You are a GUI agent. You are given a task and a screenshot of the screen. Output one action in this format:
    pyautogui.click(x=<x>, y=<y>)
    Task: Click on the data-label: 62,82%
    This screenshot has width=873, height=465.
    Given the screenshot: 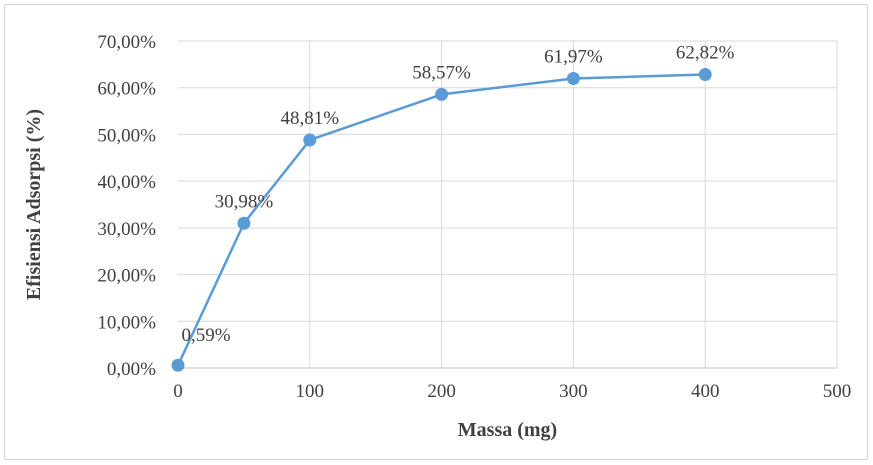 What is the action you would take?
    pyautogui.click(x=705, y=53)
    